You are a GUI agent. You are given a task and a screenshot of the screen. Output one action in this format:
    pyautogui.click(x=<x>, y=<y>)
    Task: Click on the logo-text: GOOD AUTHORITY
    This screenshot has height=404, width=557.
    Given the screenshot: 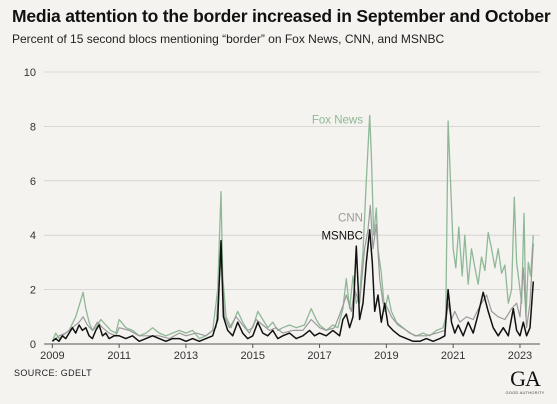 What is the action you would take?
    pyautogui.click(x=525, y=392)
    